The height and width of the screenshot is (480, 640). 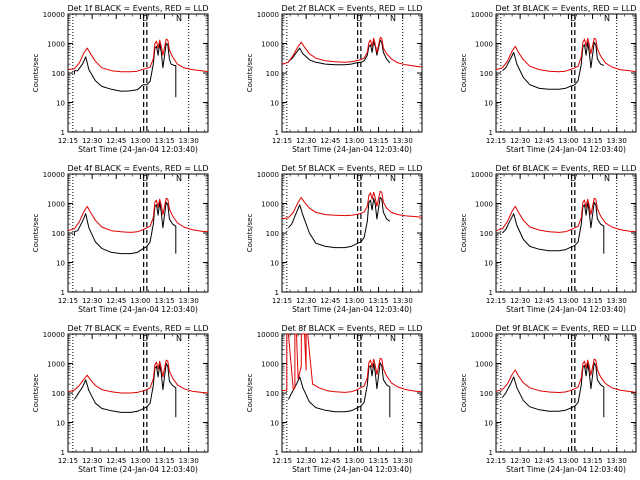 I want to click on panel-title: Det 6f BLACK = Events, RED = LLD, so click(x=565, y=168).